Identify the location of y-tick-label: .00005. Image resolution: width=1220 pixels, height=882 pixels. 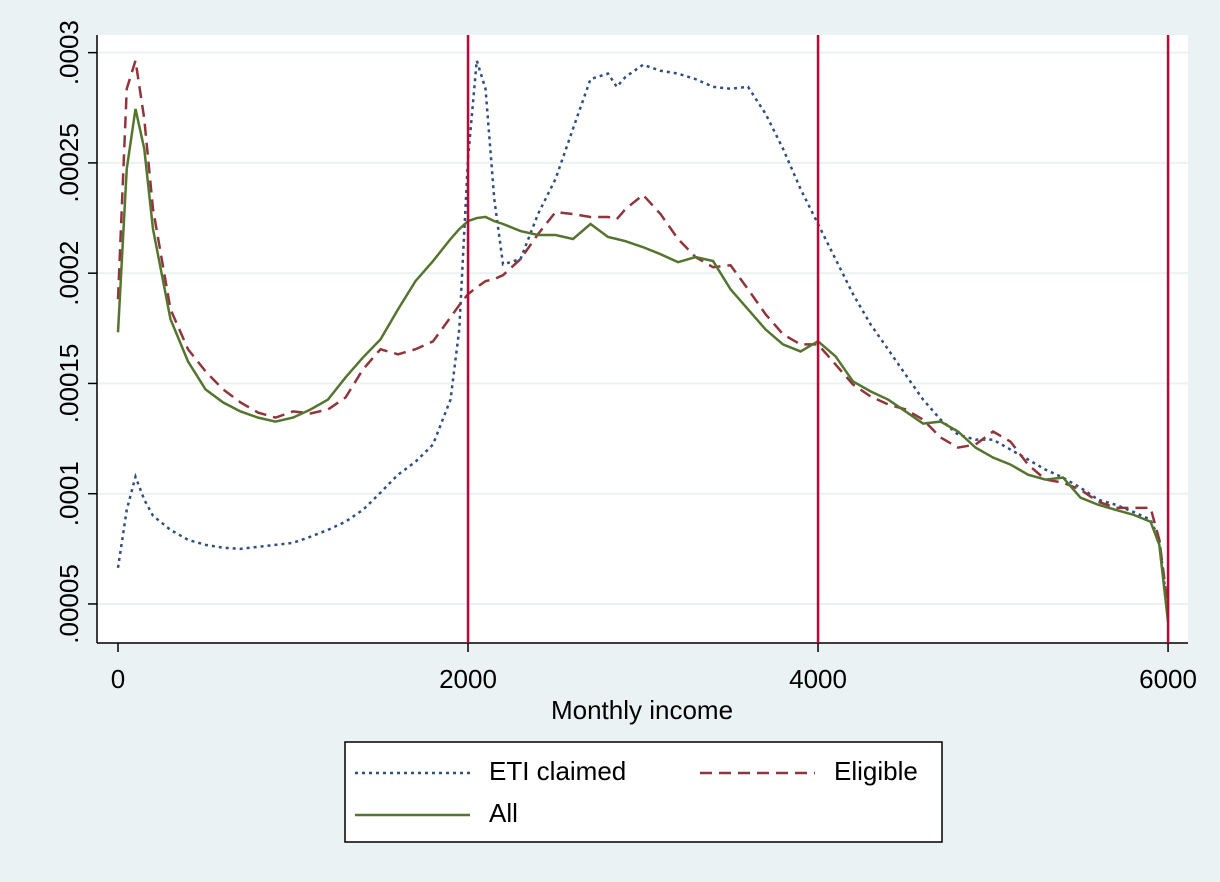
(69, 604).